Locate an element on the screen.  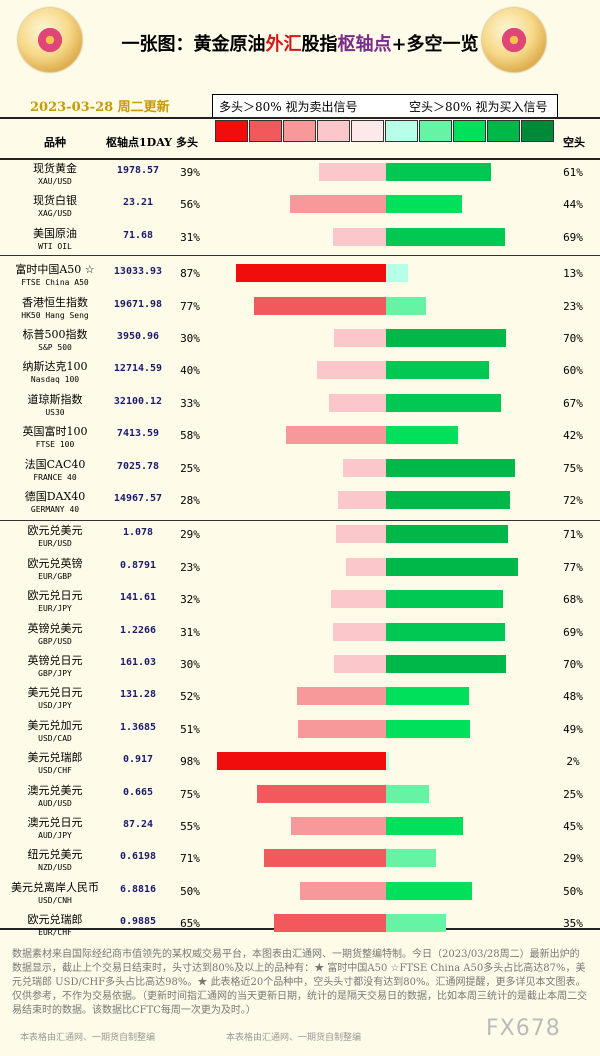
short-percent: 49% is located at coordinates (573, 729).